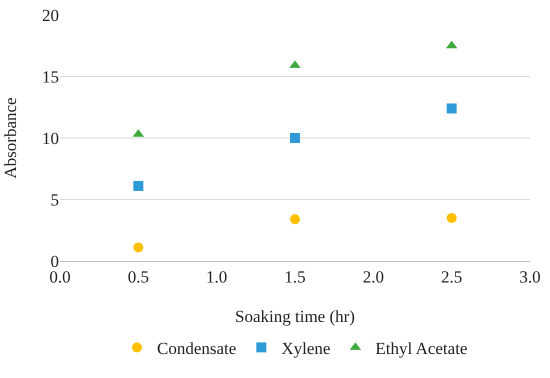 The image size is (550, 378). Describe the element at coordinates (421, 348) in the screenshot. I see `legend-label: Ethyl Acetate` at that location.